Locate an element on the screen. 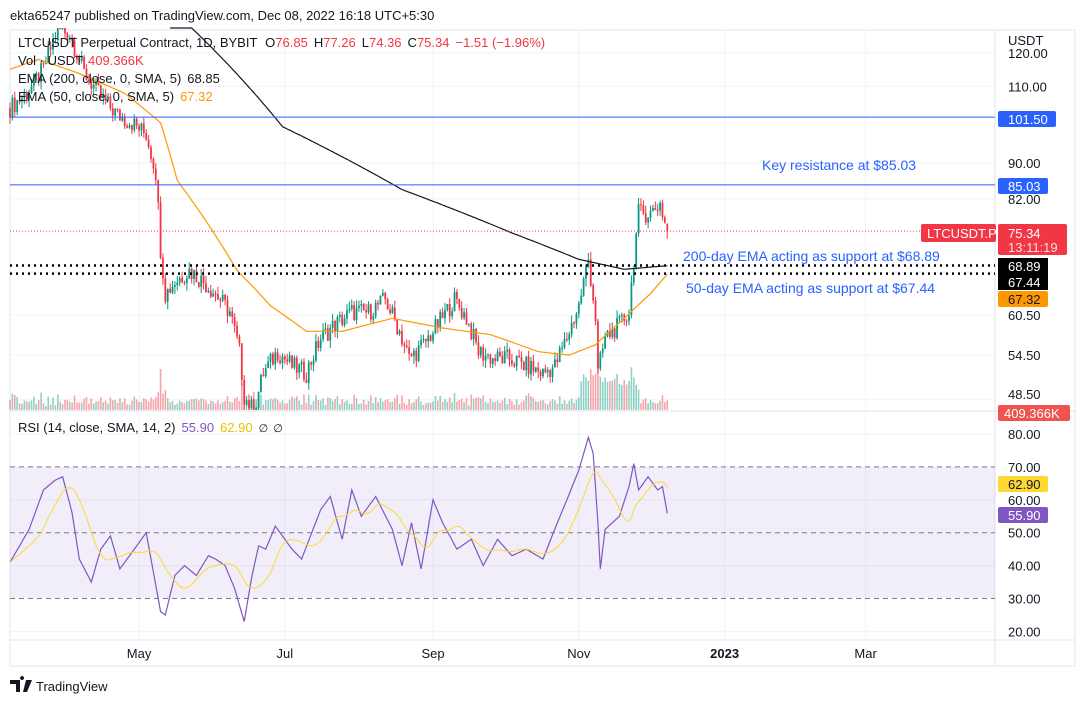  tradingview-logo: TradingView is located at coordinates (59, 685).